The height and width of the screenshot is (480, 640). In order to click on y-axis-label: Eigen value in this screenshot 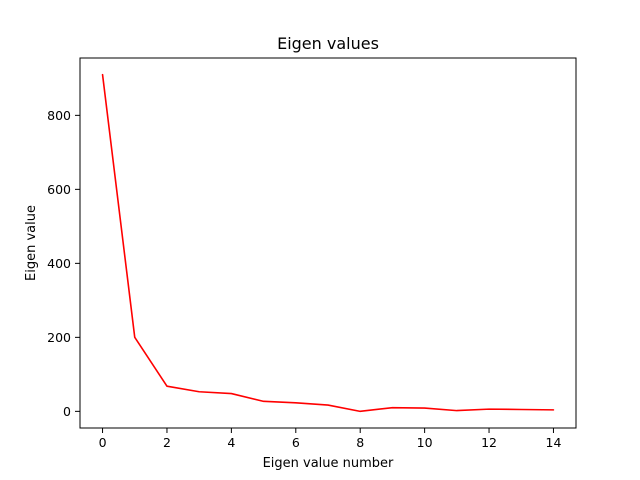, I will do `click(31, 243)`.